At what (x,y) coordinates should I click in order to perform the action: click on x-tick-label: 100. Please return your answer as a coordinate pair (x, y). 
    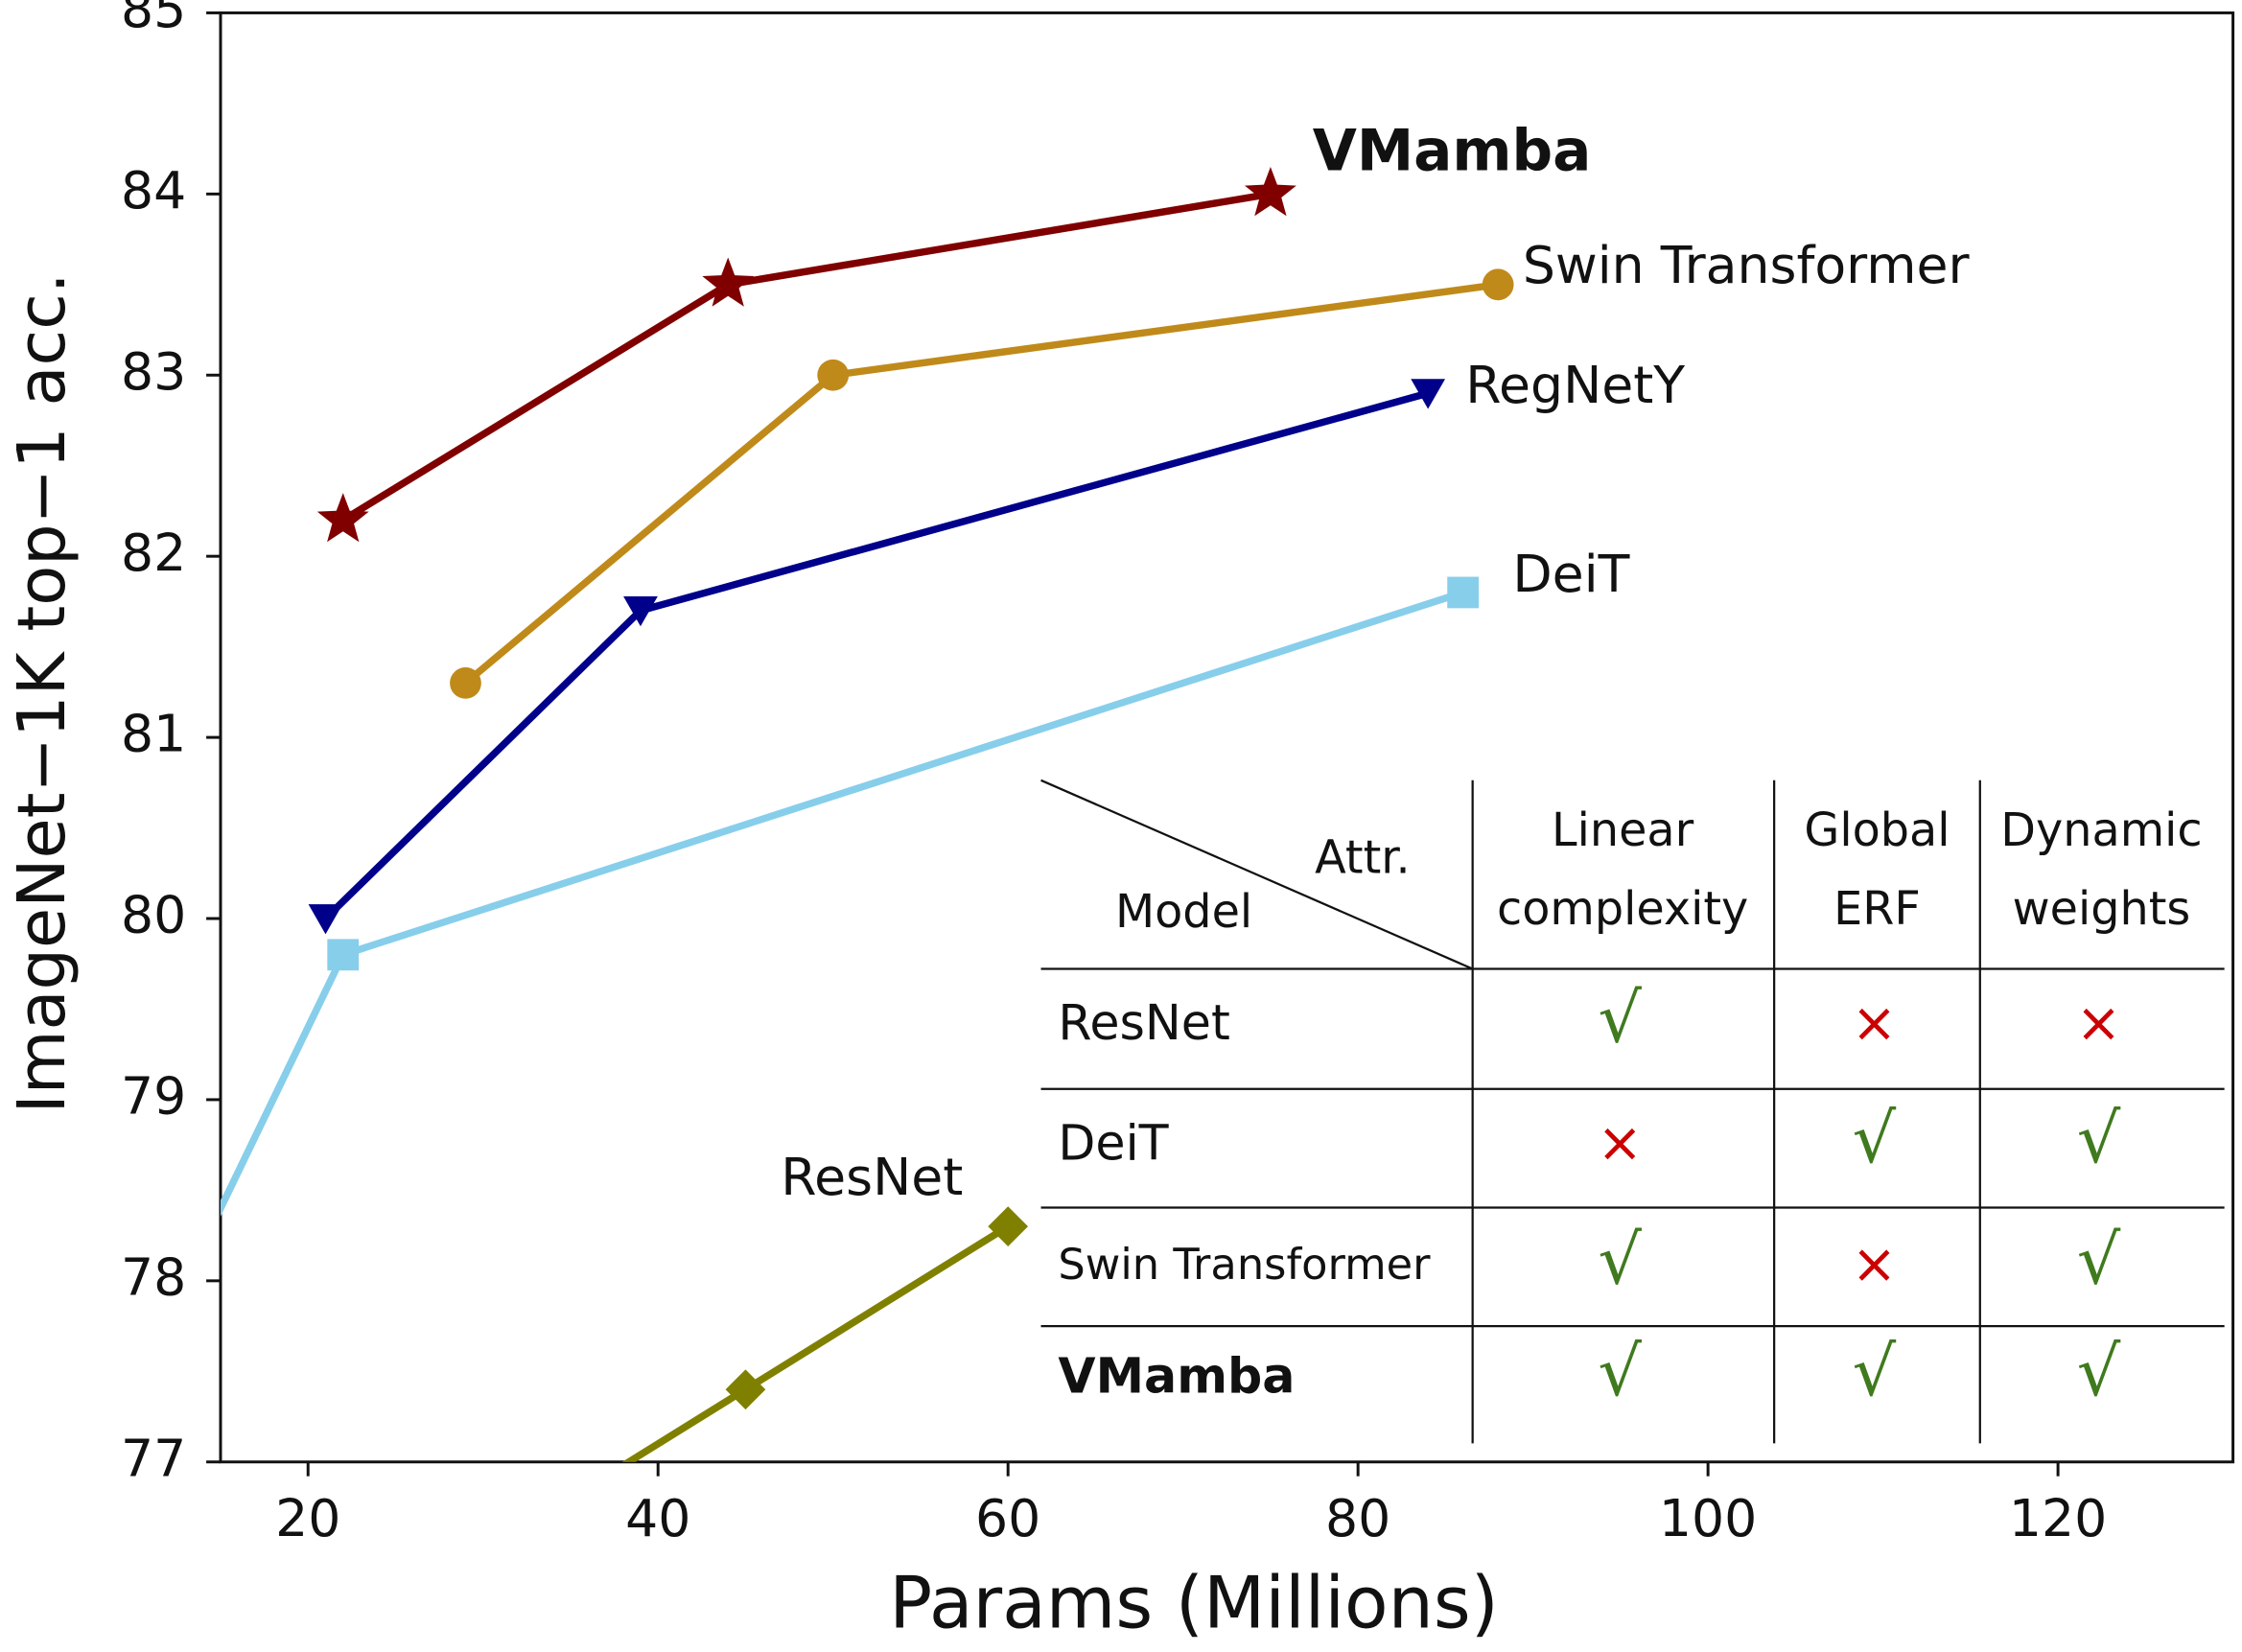
    Looking at the image, I should click on (1708, 1518).